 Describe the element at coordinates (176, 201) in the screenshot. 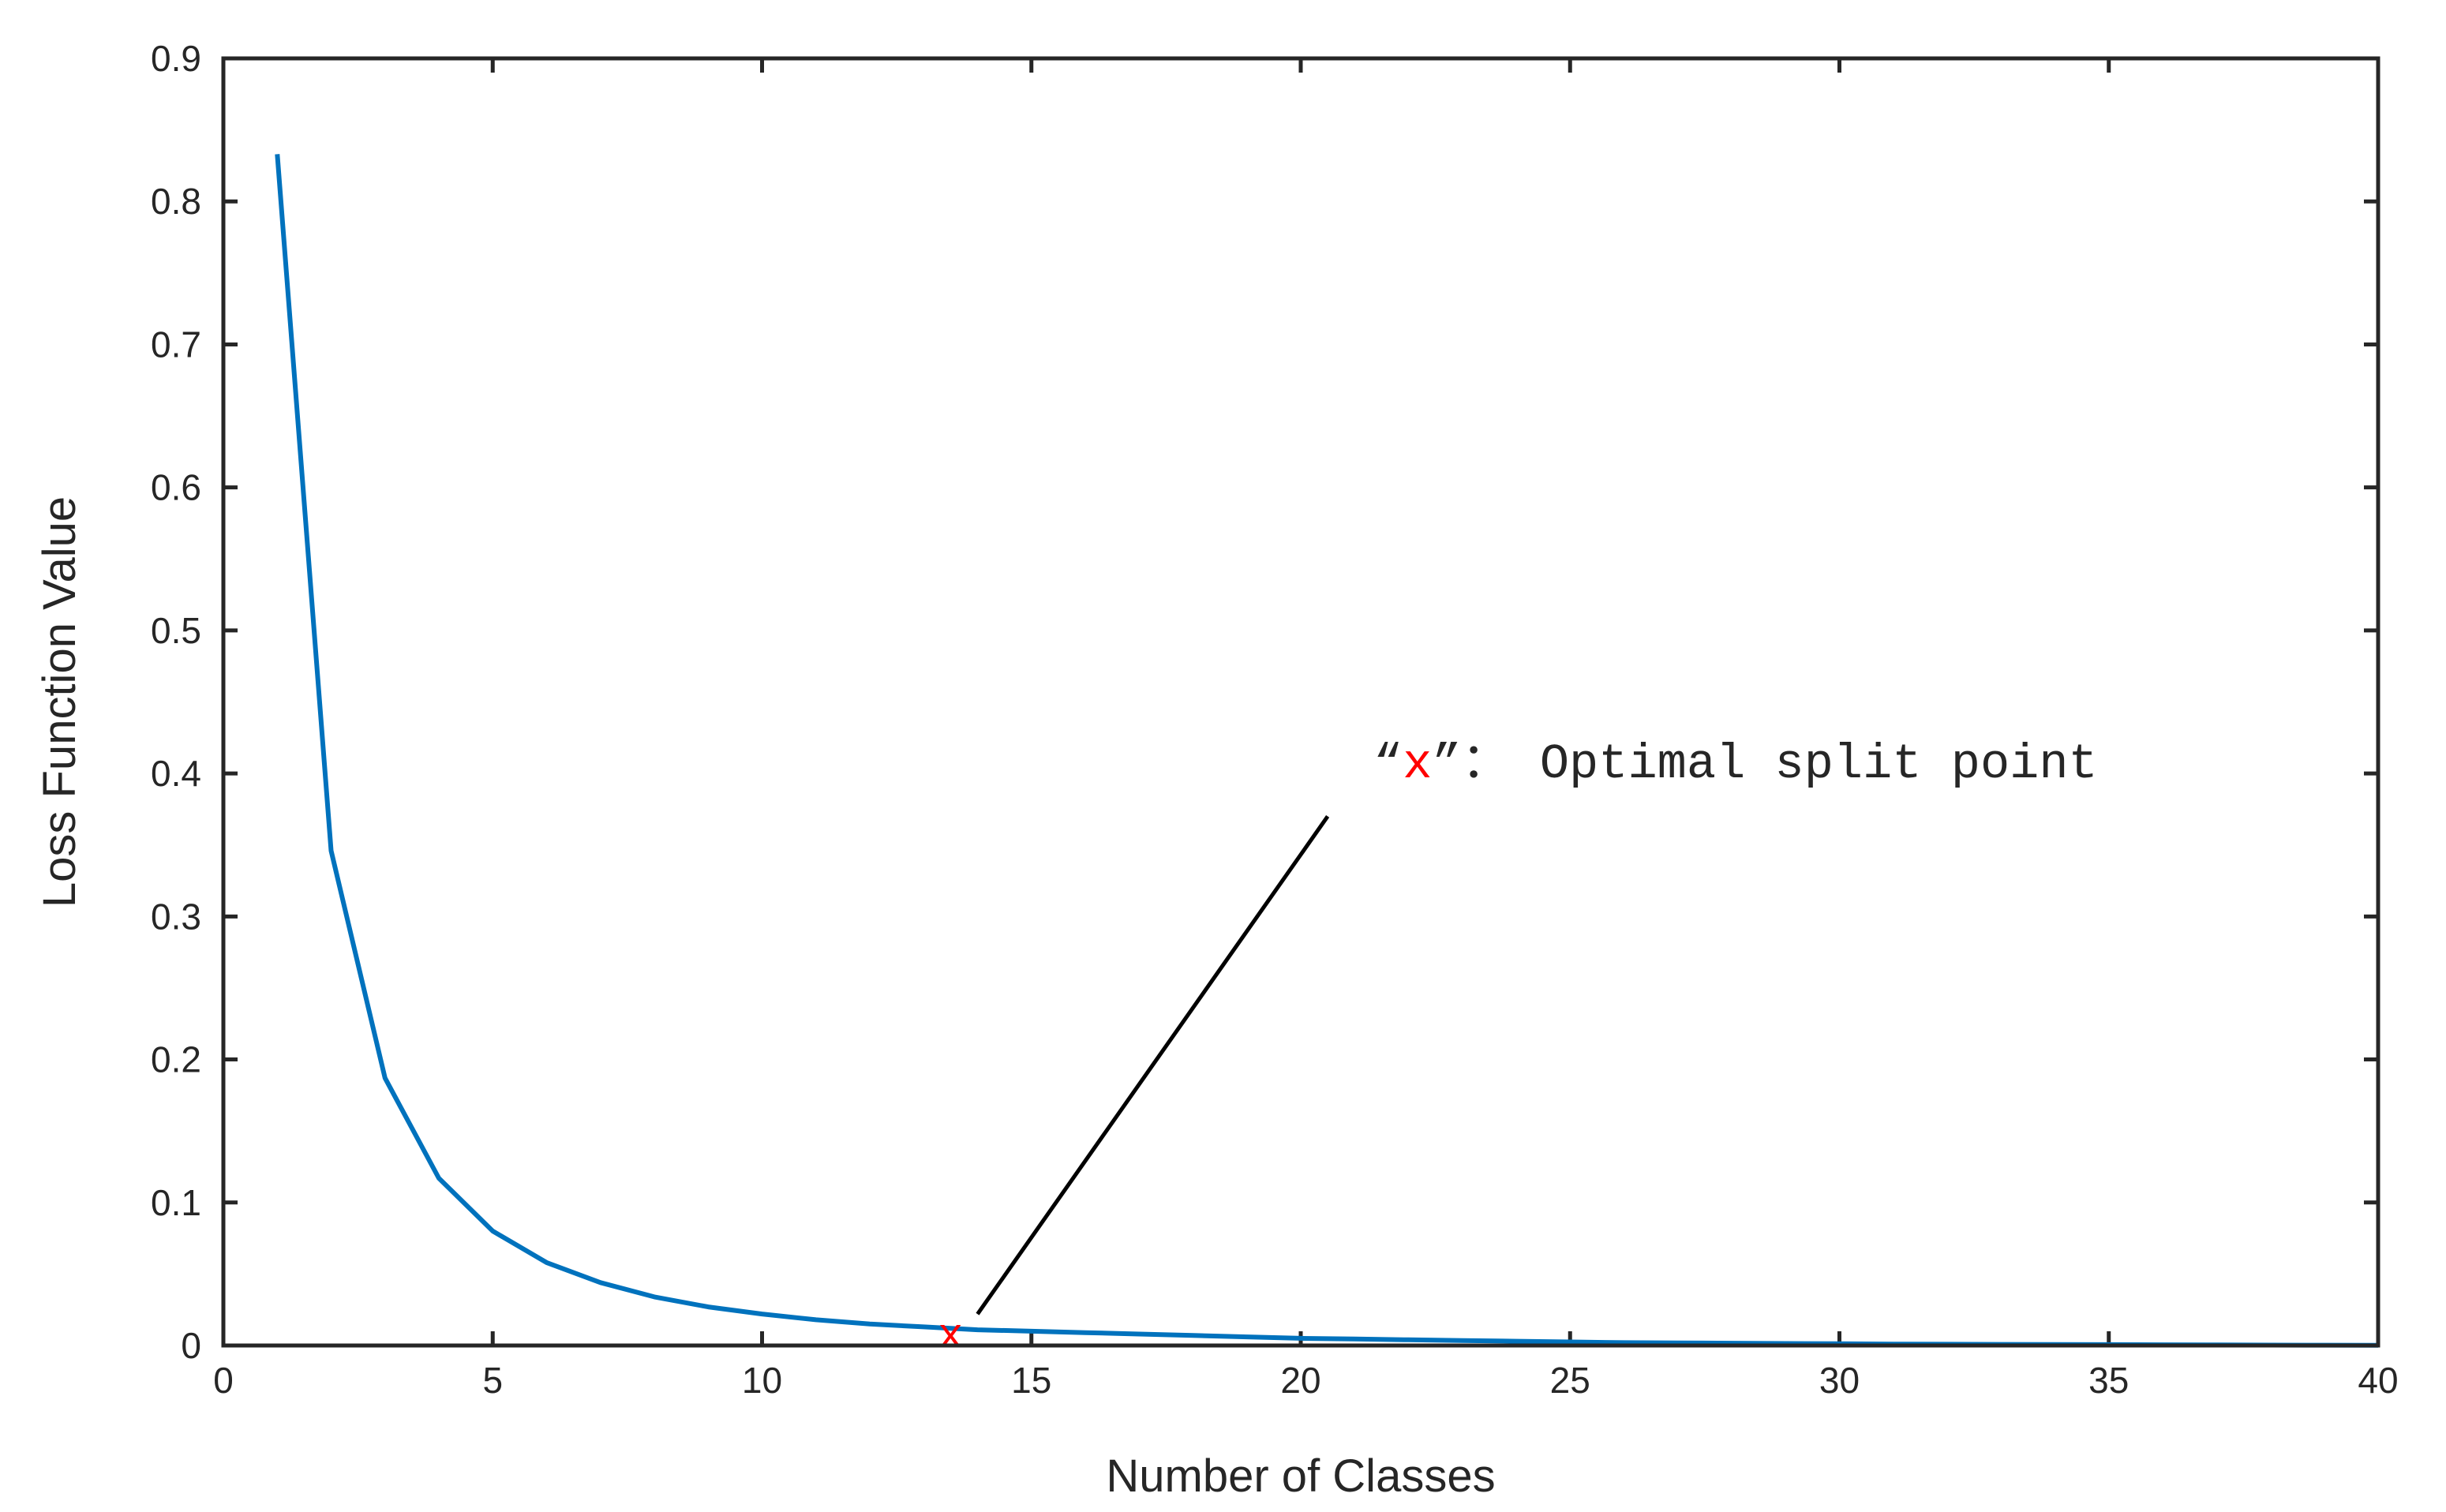

I see `y-tick-label: 0.8` at that location.